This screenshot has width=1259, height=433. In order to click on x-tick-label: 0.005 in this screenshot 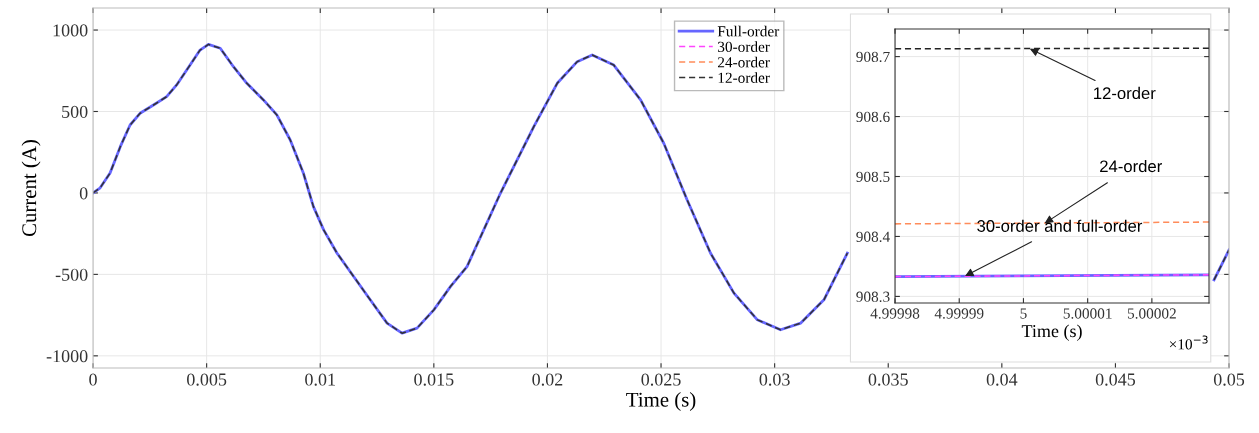, I will do `click(207, 379)`.